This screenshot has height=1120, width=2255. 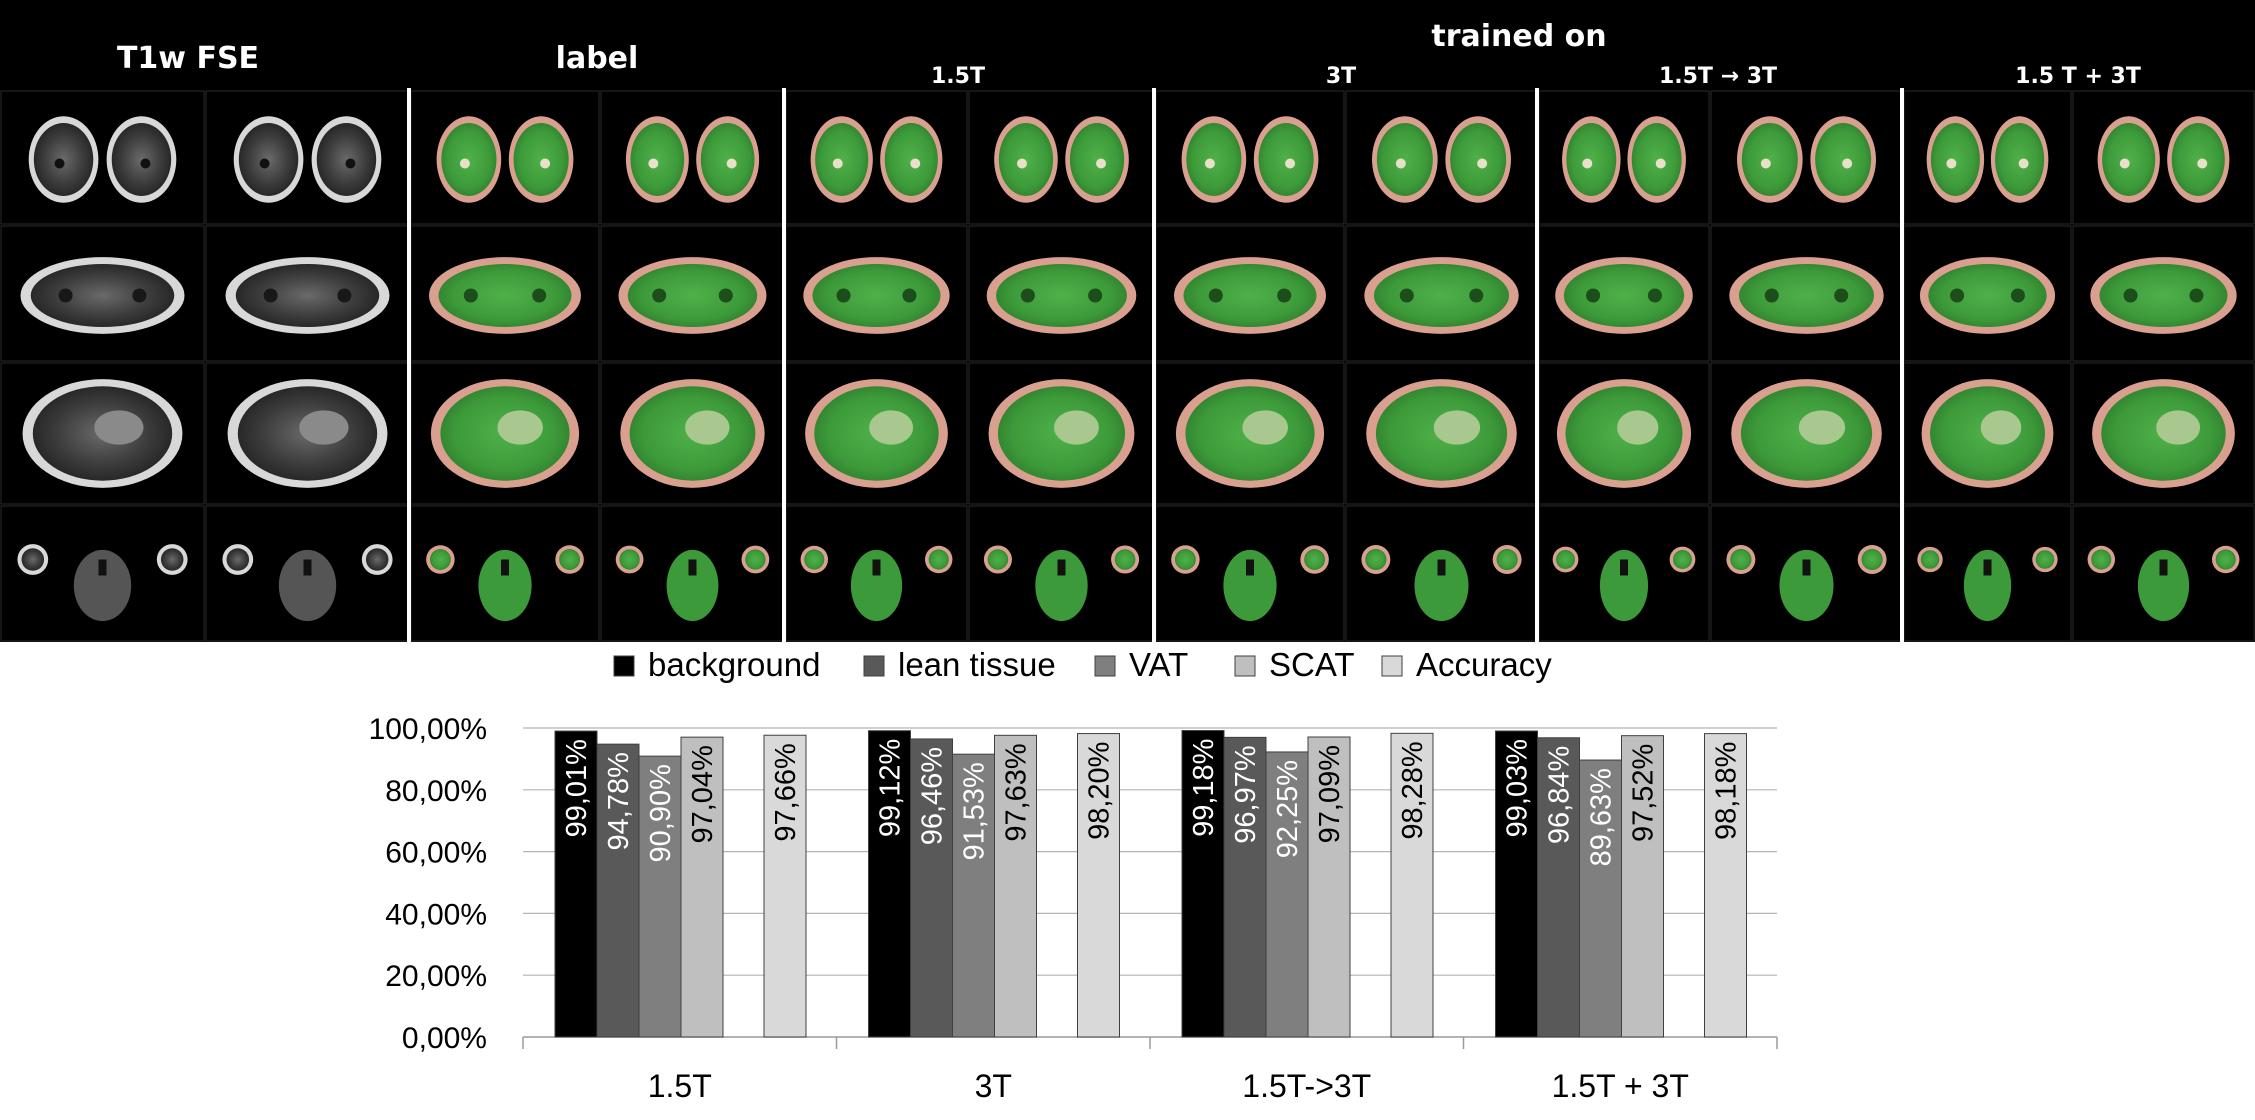 I want to click on y-tick-label: 100,00%, so click(x=428, y=729).